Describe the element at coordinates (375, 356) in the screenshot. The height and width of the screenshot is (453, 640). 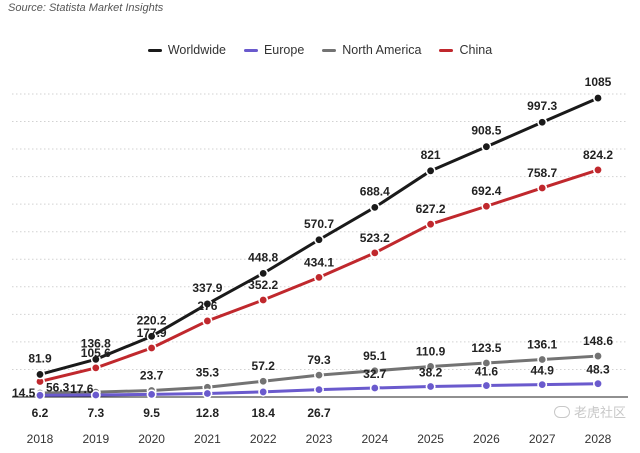
I see `data-label-north-america: 95.1` at that location.